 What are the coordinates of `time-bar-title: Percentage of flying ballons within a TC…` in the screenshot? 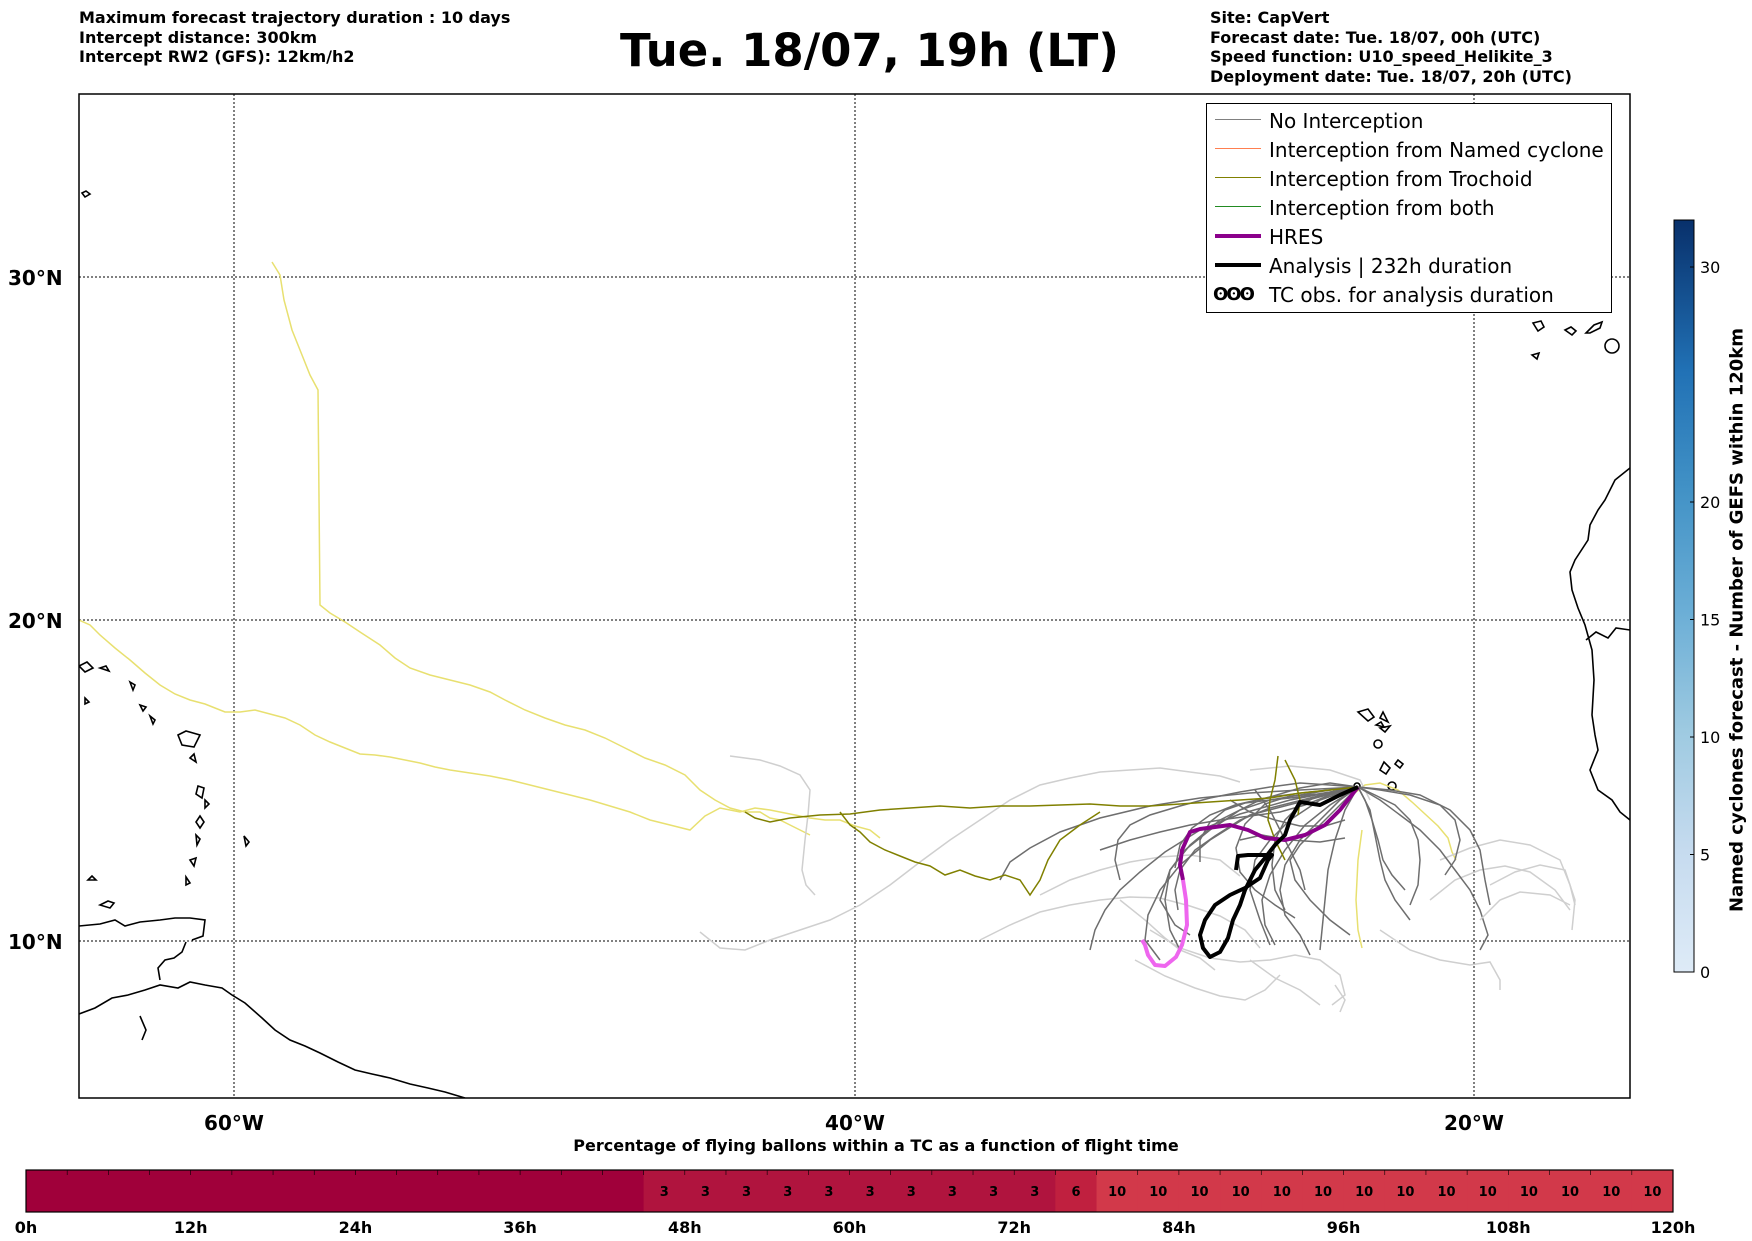 It's located at (876, 1145).